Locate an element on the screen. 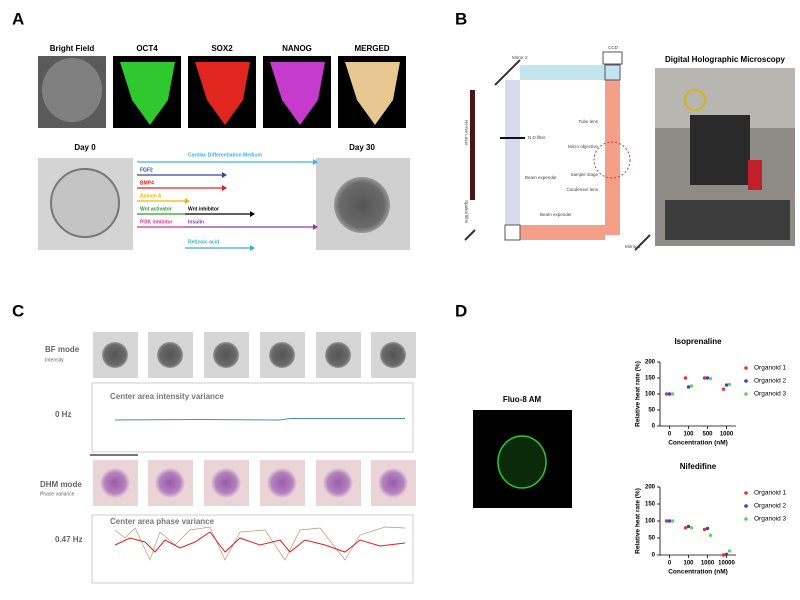  photo-title: Digital Holographic Microscopy is located at coordinates (725, 59).